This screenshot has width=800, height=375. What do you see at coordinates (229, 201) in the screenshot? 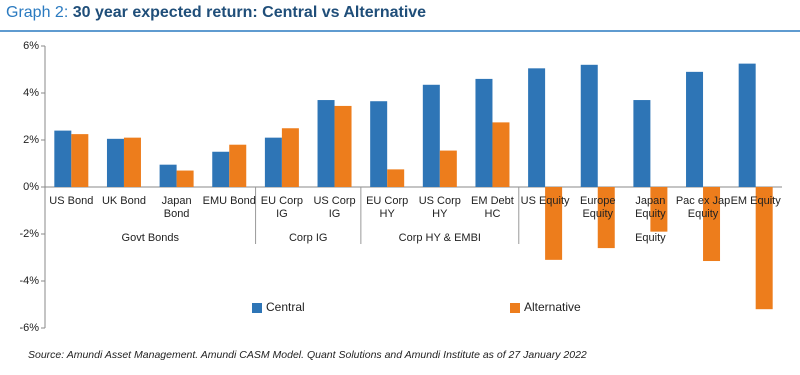
I see `x-tick-label: EMU Bond` at bounding box center [229, 201].